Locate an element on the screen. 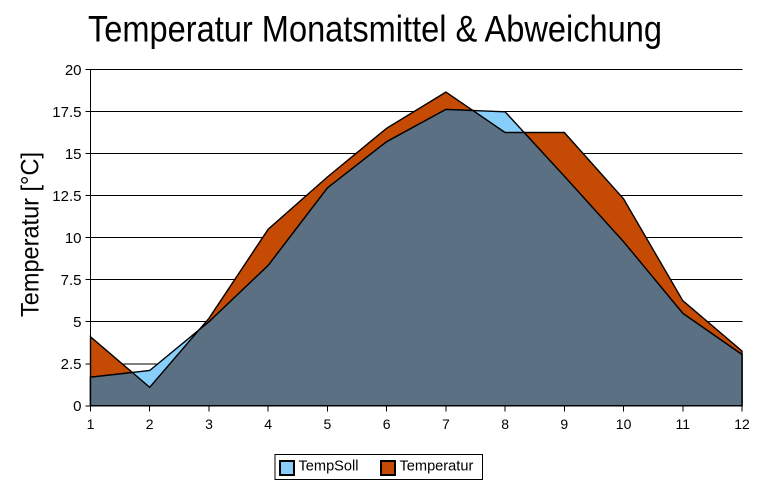 The height and width of the screenshot is (499, 758). svg-text: 3 is located at coordinates (209, 424).